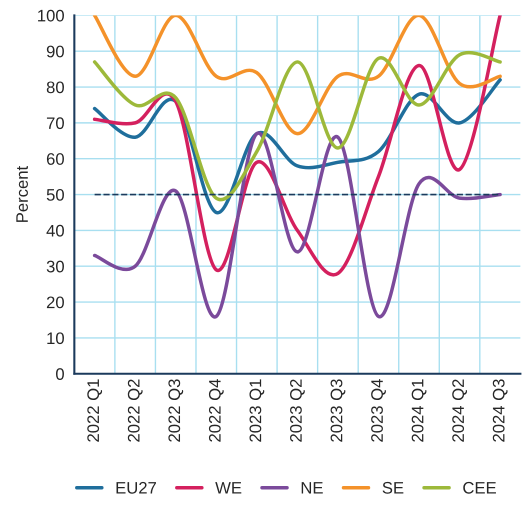 This screenshot has width=531, height=512. Describe the element at coordinates (55, 123) in the screenshot. I see `y-tick-label: 70` at that location.